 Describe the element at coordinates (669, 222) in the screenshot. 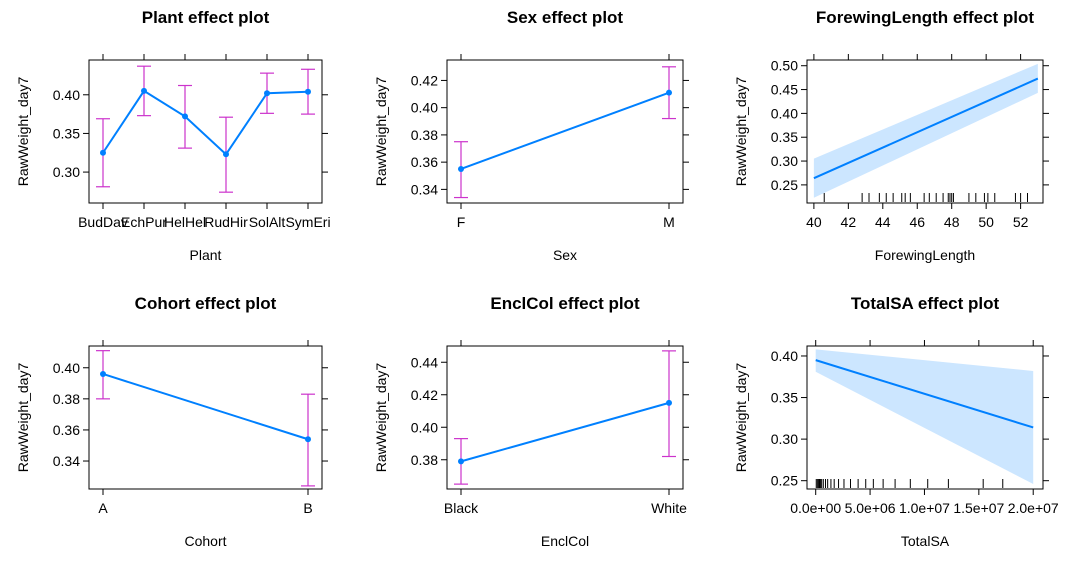

I see `x-tick-label: M` at that location.